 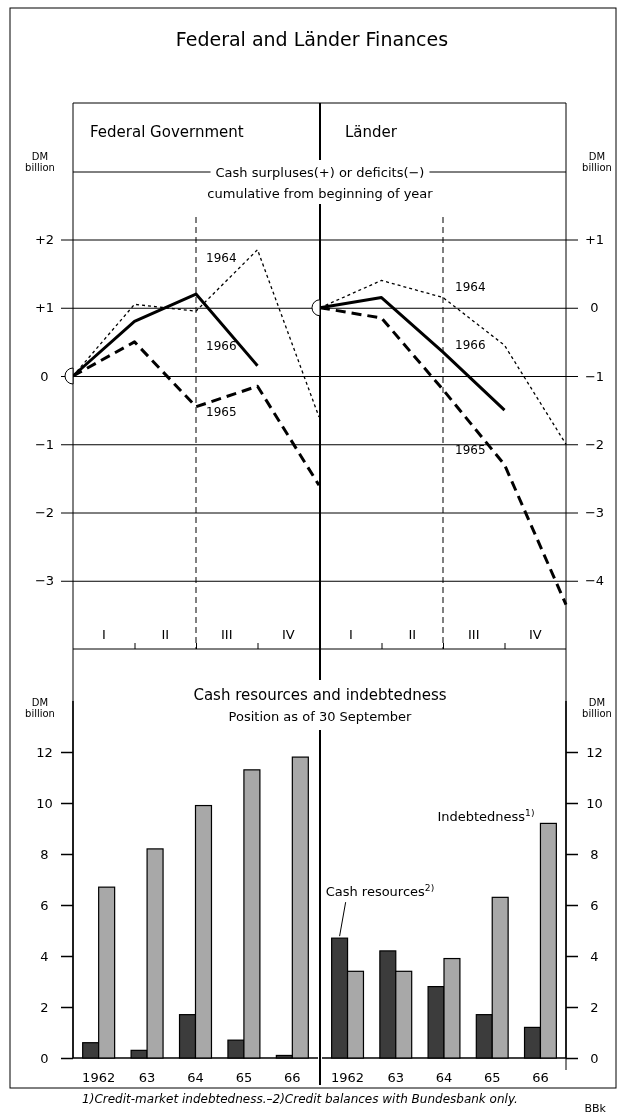 What do you see at coordinates (300, 1099) in the screenshot?
I see `text: 1)Credit-market indebtedness.–2)Credit balances with Bundesbank only.` at bounding box center [300, 1099].